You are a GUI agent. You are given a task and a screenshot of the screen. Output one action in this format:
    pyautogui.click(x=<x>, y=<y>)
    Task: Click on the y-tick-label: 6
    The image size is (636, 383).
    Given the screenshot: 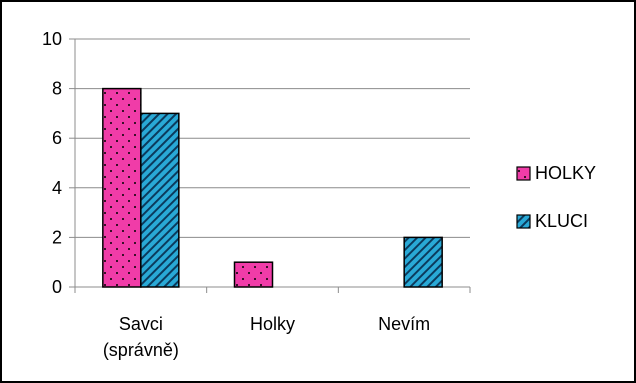 What is the action you would take?
    pyautogui.click(x=57, y=138)
    